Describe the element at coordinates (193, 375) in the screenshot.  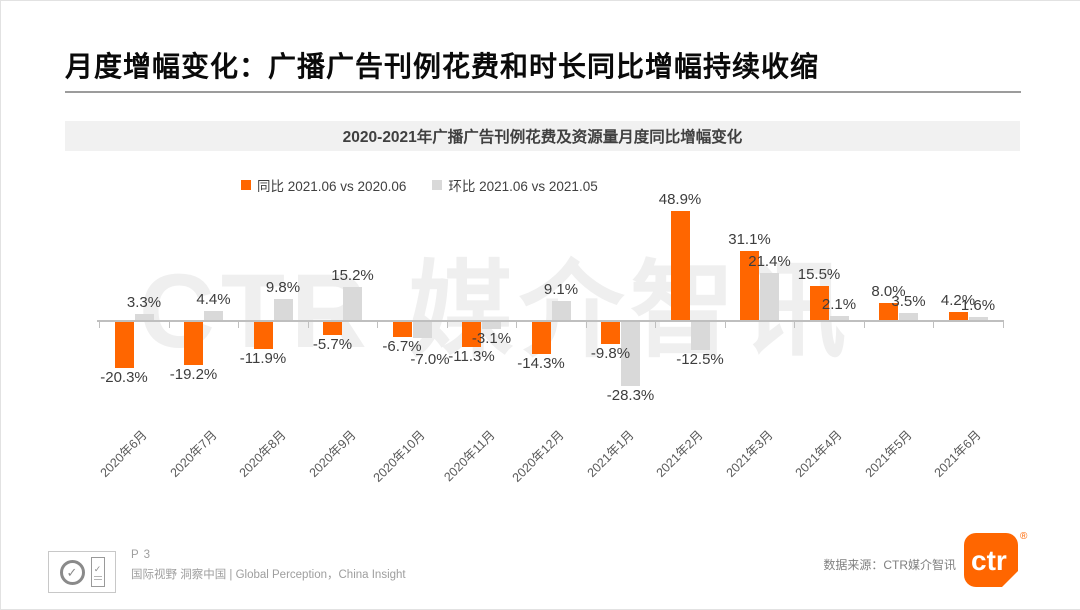
I see `bar-value-label: -19.2%` at that location.